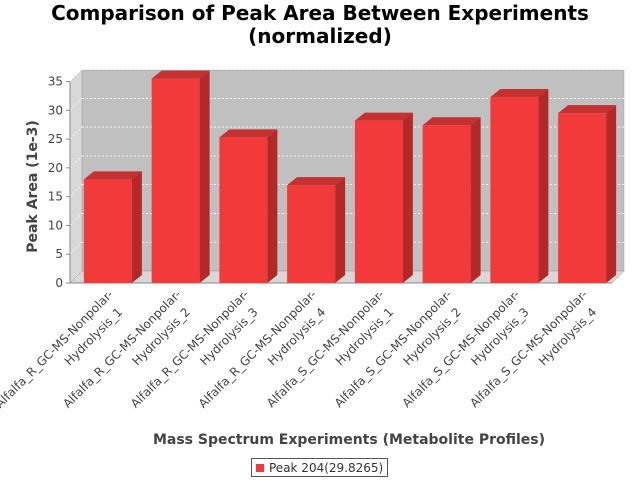 The width and height of the screenshot is (640, 480). What do you see at coordinates (55, 110) in the screenshot?
I see `y-tick-label: 30` at bounding box center [55, 110].